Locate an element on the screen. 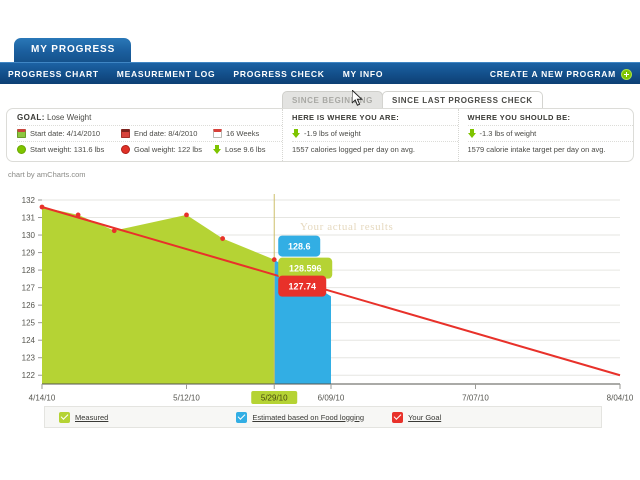 This screenshot has height=480, width=640. legend-checkbox-estimated is located at coordinates (242, 417).